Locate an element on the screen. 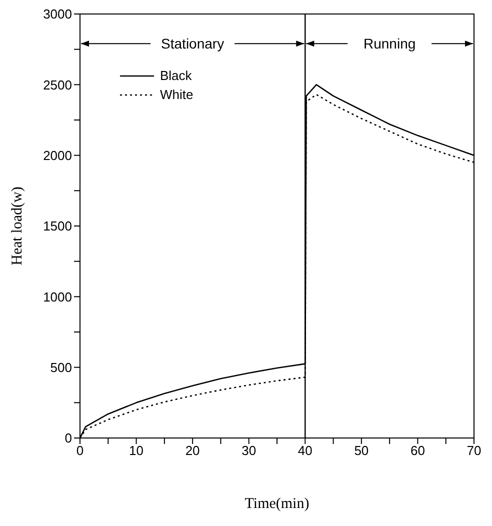 This screenshot has height=526, width=492. legend-label: White is located at coordinates (177, 94).